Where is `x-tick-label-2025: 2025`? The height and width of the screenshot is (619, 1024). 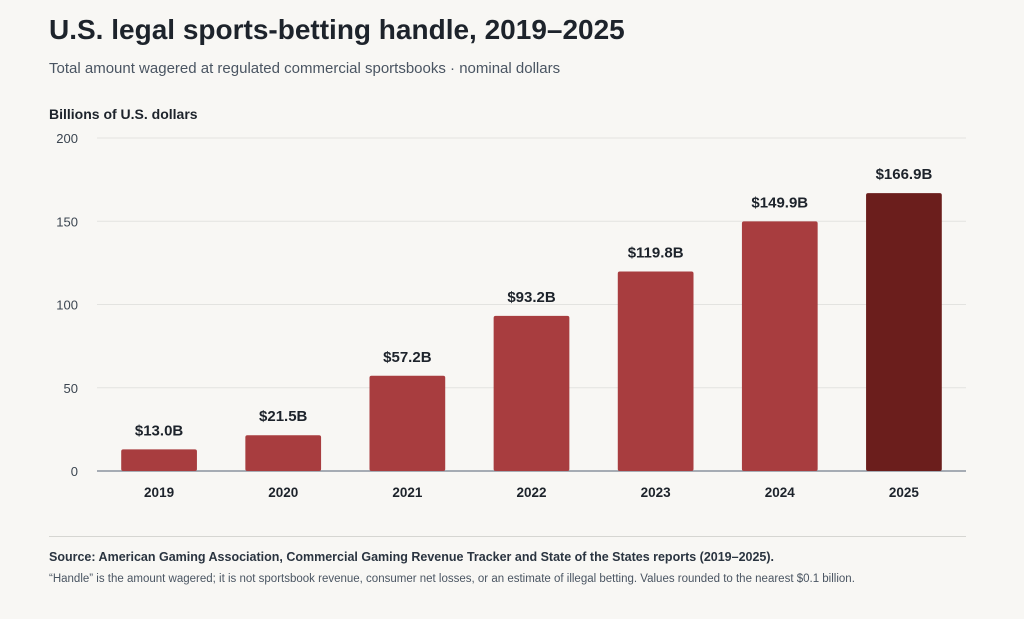
x-tick-label-2025: 2025 is located at coordinates (904, 492).